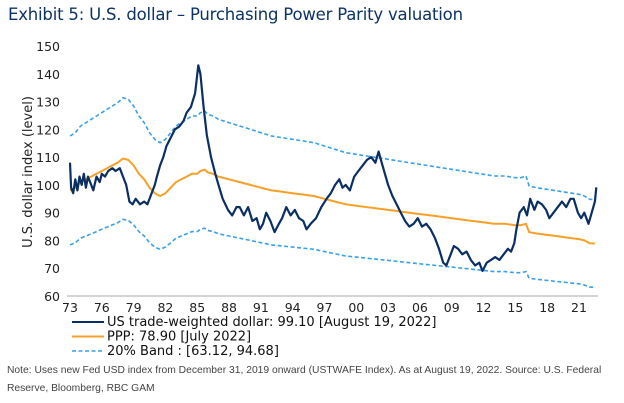 This screenshot has width=624, height=403. What do you see at coordinates (197, 307) in the screenshot?
I see `x-tick-label: 85` at bounding box center [197, 307].